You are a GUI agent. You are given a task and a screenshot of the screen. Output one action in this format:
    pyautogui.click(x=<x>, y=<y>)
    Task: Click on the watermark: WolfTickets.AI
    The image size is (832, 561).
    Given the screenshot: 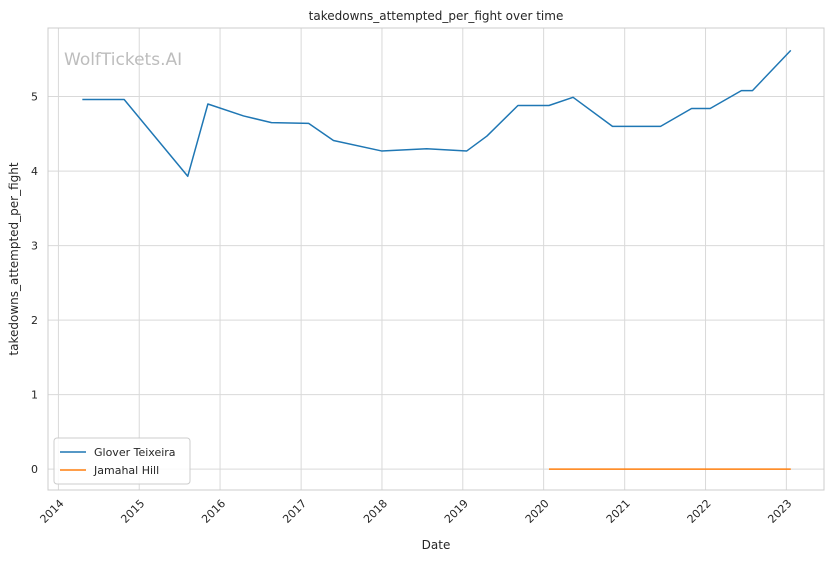 What is the action you would take?
    pyautogui.click(x=123, y=60)
    